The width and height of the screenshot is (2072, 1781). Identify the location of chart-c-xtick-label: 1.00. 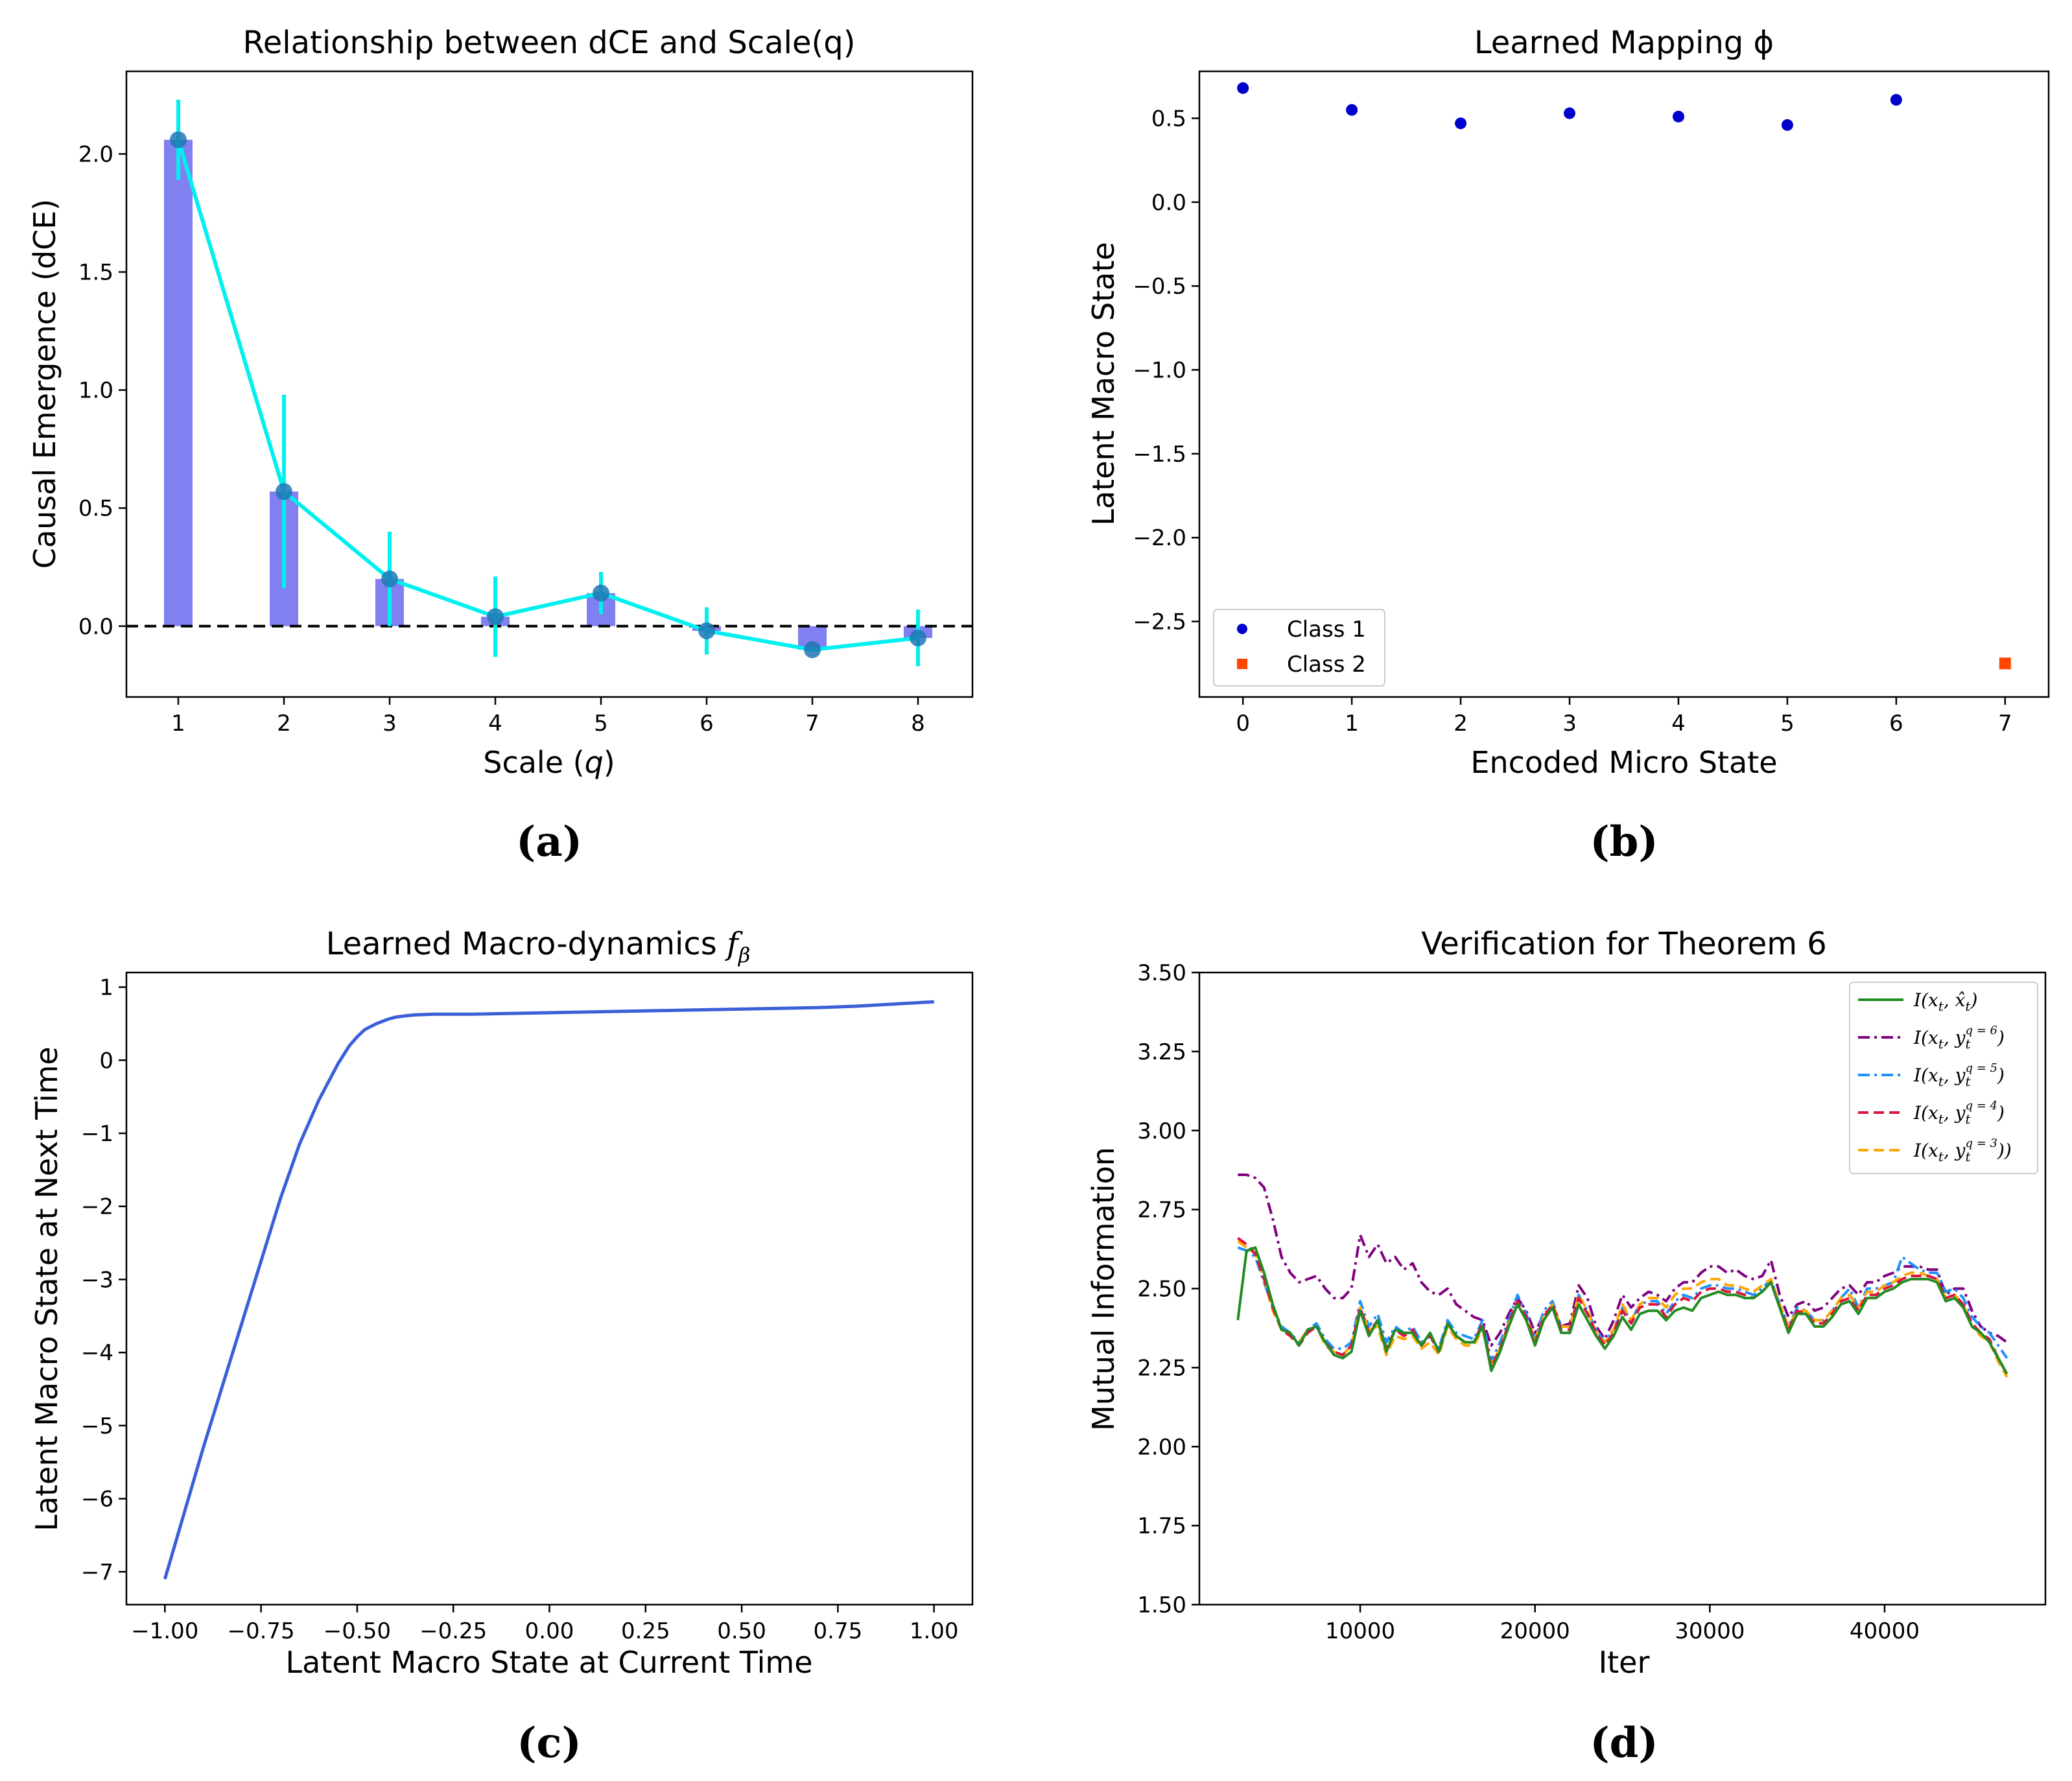
(934, 1631).